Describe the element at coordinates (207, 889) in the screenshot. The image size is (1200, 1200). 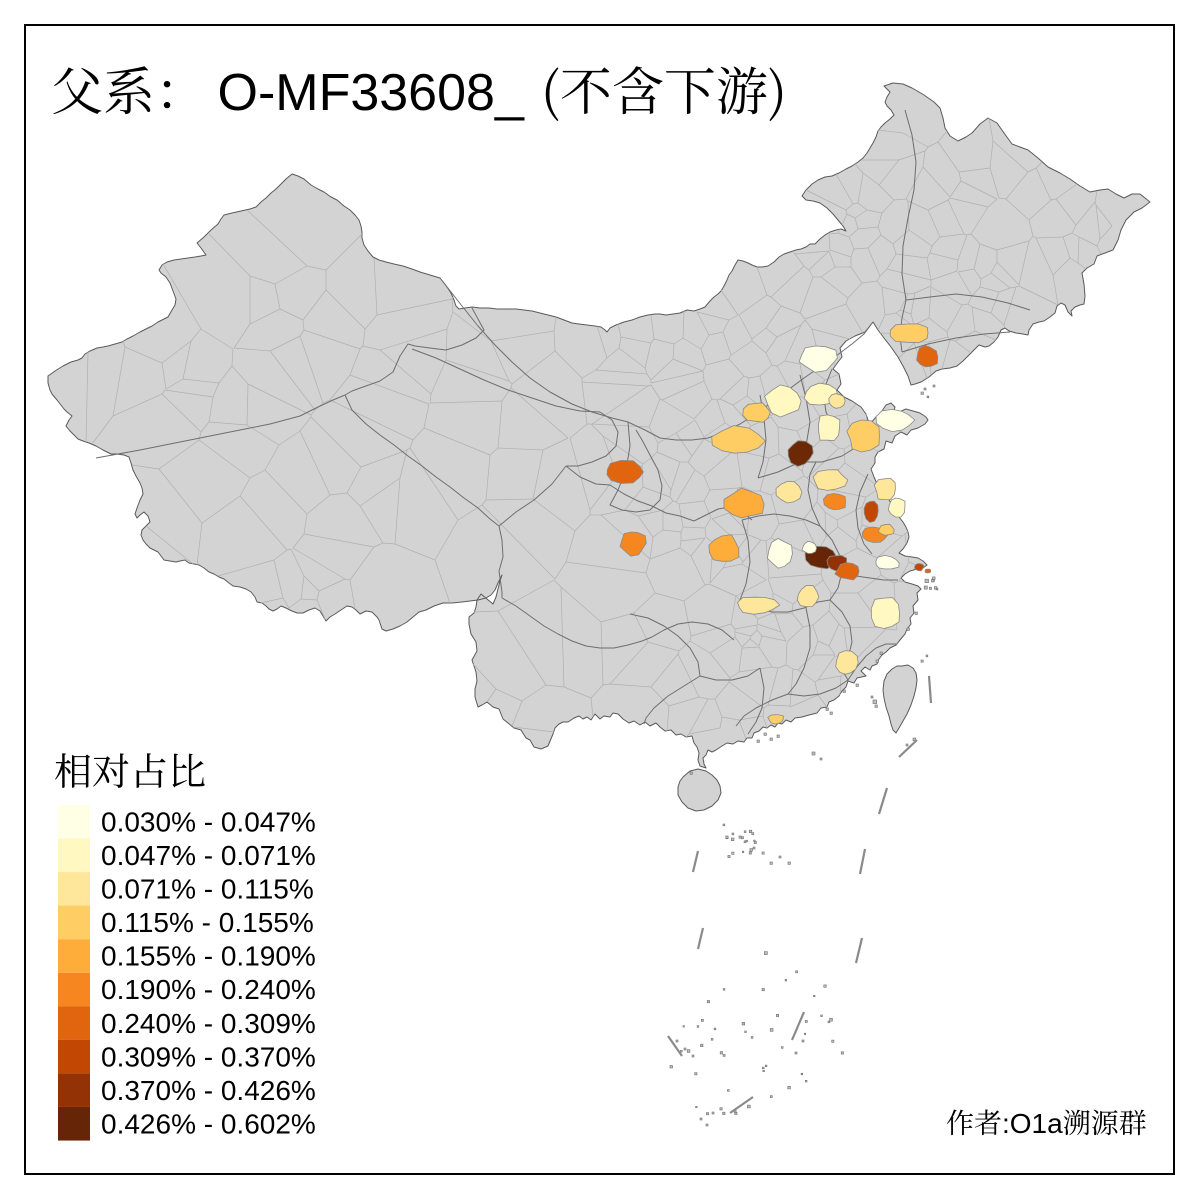
I see `svg-text: 0.071% - 0.115%` at that location.